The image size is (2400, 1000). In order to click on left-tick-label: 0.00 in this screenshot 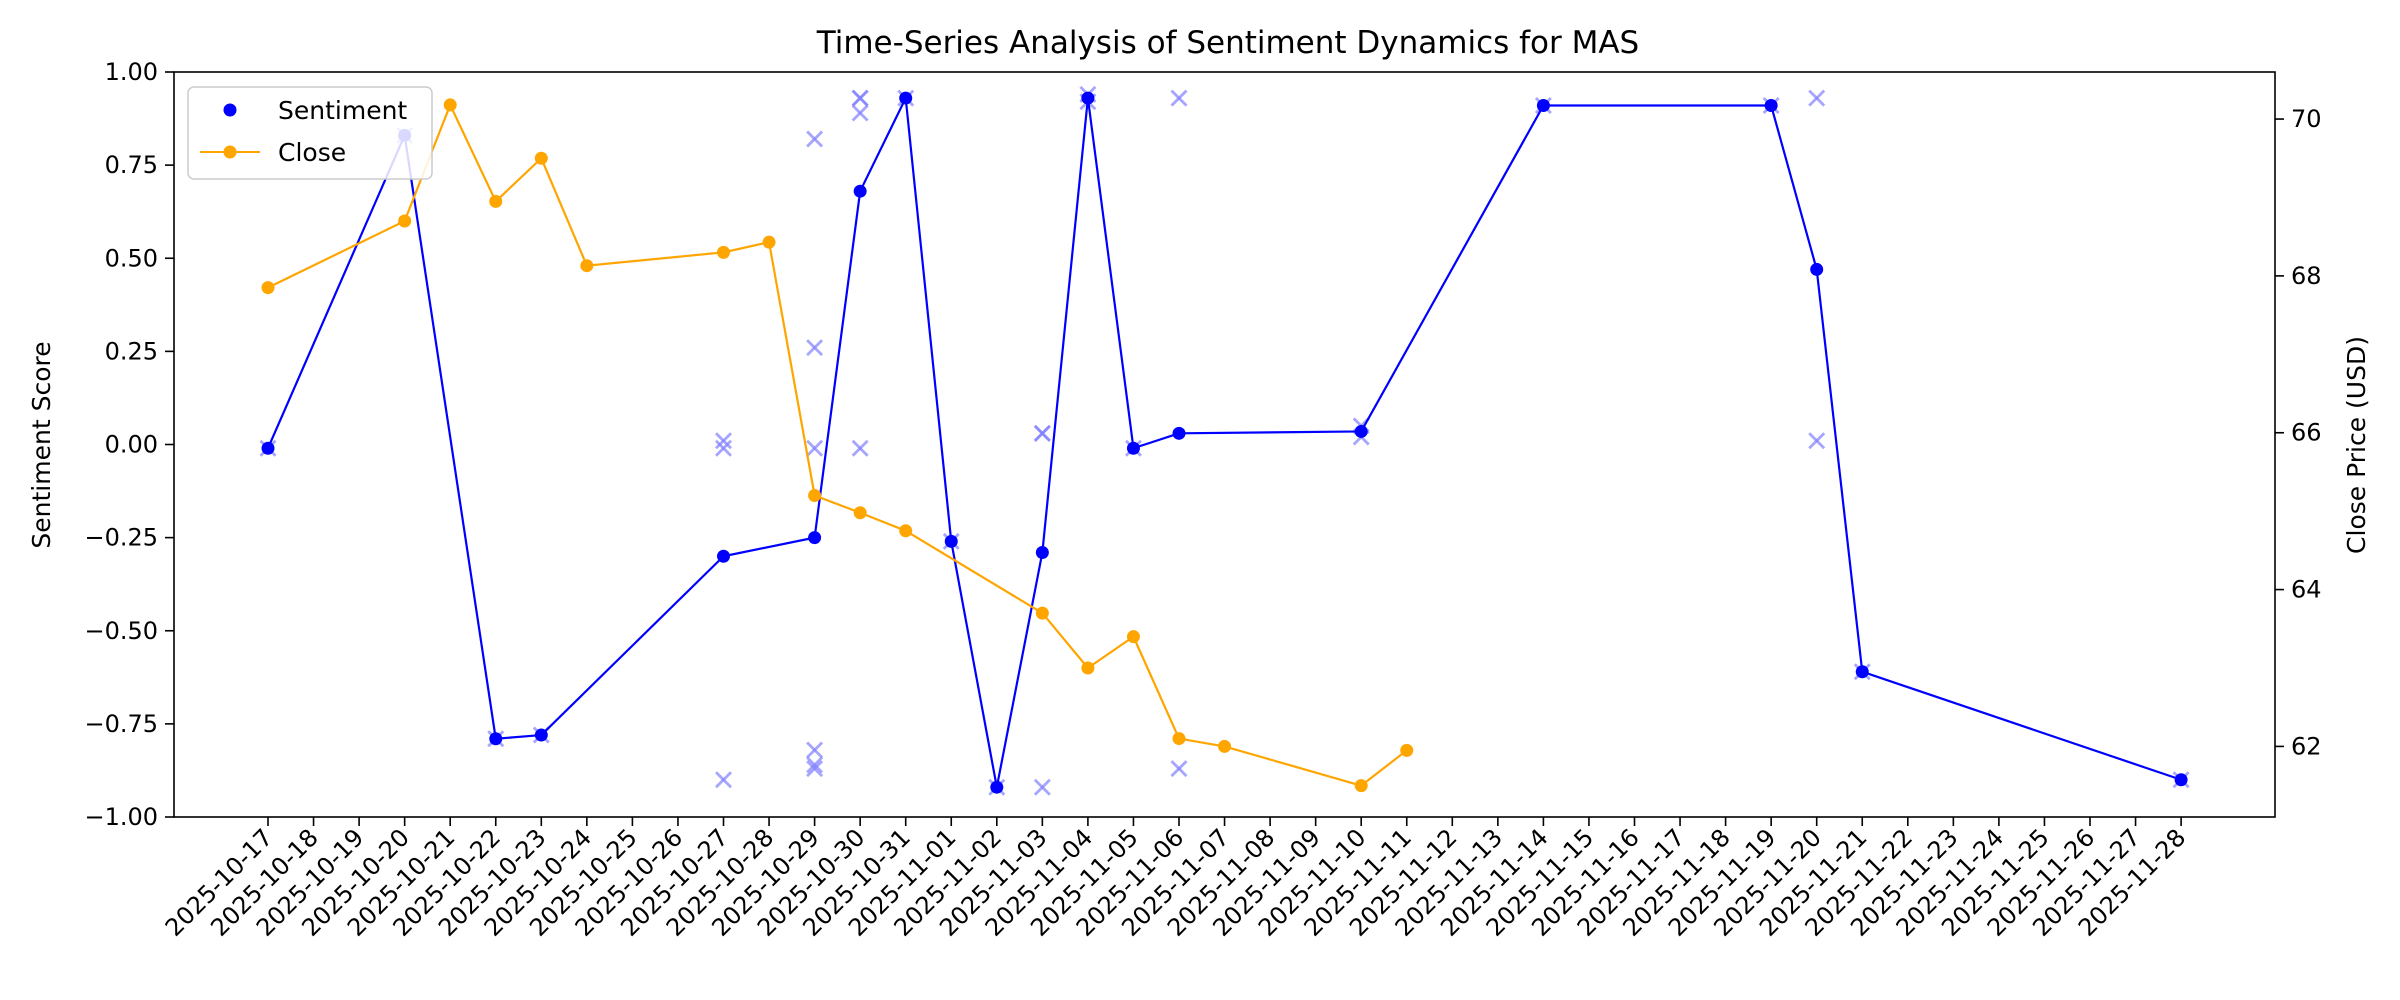, I will do `click(131, 445)`.